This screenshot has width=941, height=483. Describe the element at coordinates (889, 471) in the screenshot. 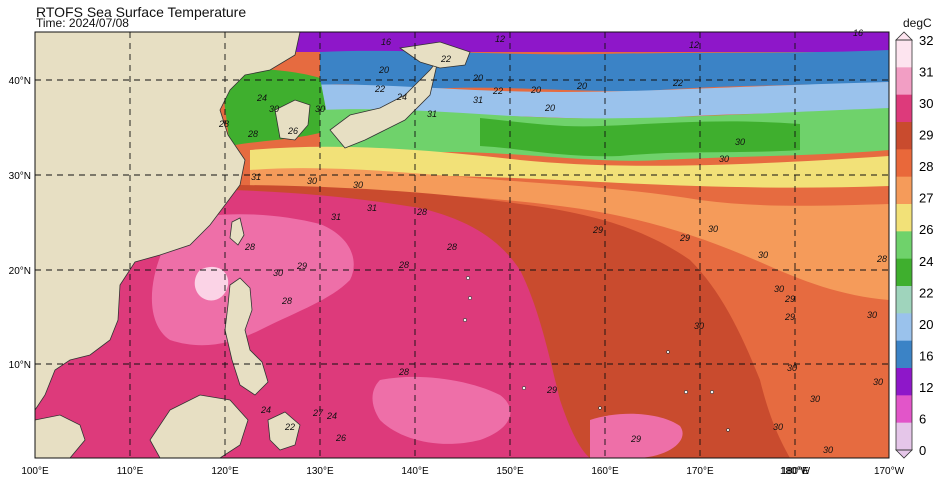

I see `longitude-tick-label: 170°W` at that location.